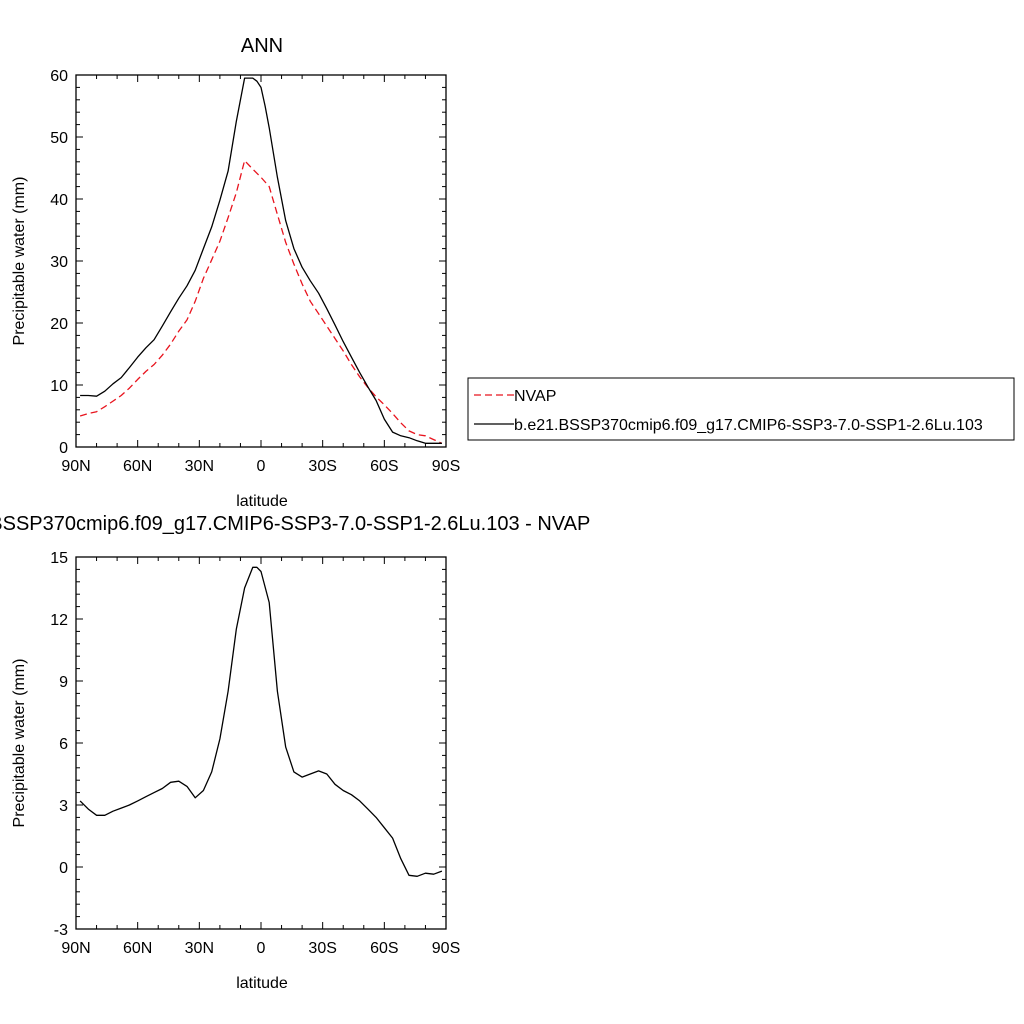 The image size is (1024, 1024). What do you see at coordinates (19, 743) in the screenshot?
I see `y-axis-label-difference: Precipitable water (mm)` at bounding box center [19, 743].